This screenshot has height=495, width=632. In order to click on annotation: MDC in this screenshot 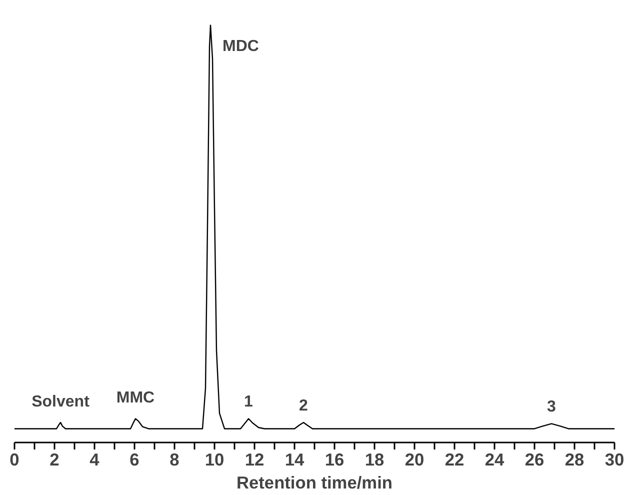, I will do `click(241, 47)`.